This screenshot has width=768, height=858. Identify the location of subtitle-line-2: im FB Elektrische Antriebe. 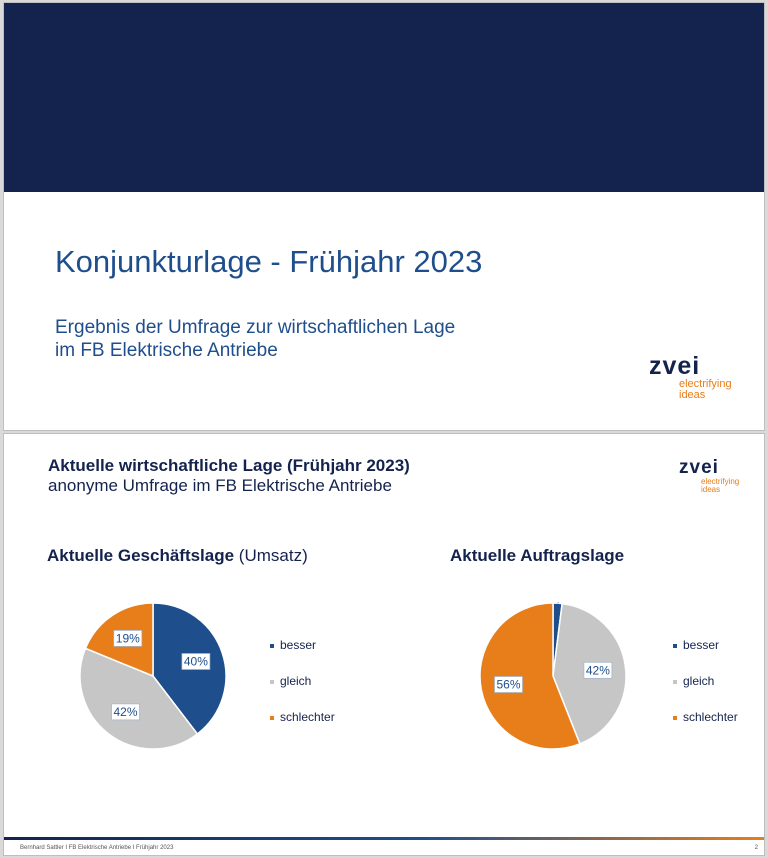
(166, 350).